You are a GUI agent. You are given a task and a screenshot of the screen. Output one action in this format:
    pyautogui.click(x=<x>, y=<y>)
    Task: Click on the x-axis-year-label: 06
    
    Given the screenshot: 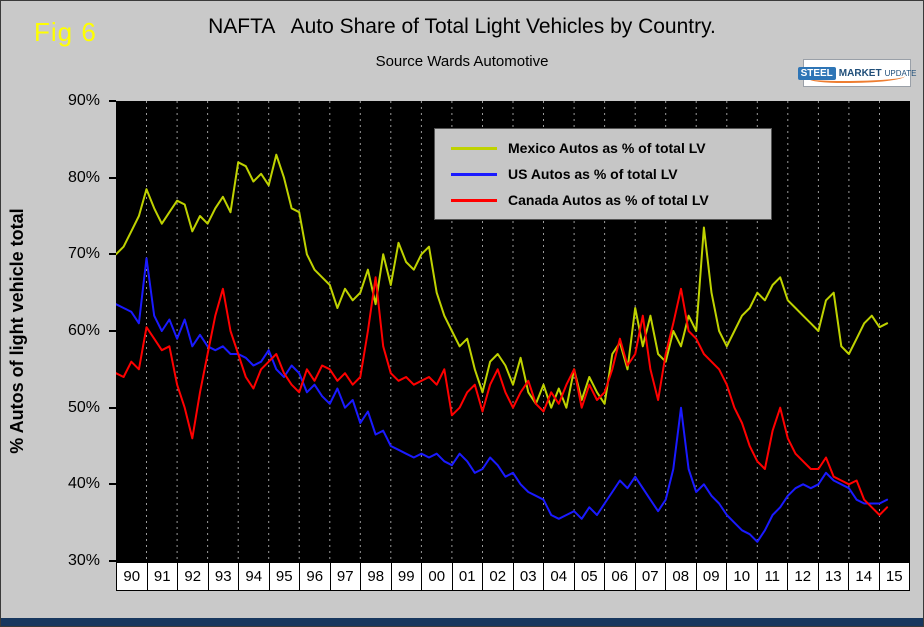 What is the action you would take?
    pyautogui.click(x=620, y=576)
    